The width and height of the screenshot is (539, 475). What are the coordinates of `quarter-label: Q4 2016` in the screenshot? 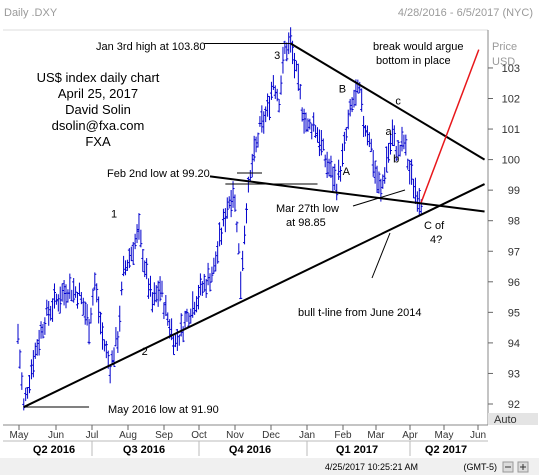 It's located at (250, 450).